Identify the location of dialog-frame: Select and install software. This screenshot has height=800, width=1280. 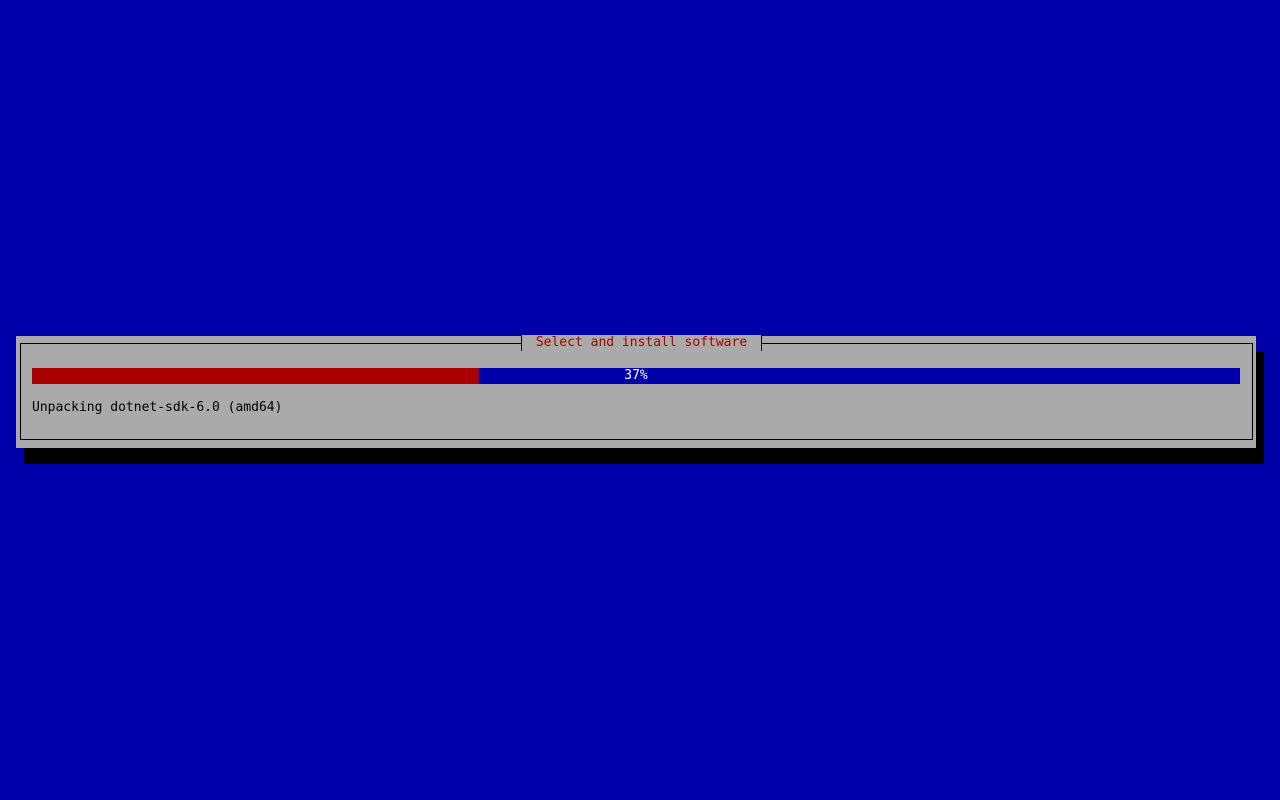
(636, 387).